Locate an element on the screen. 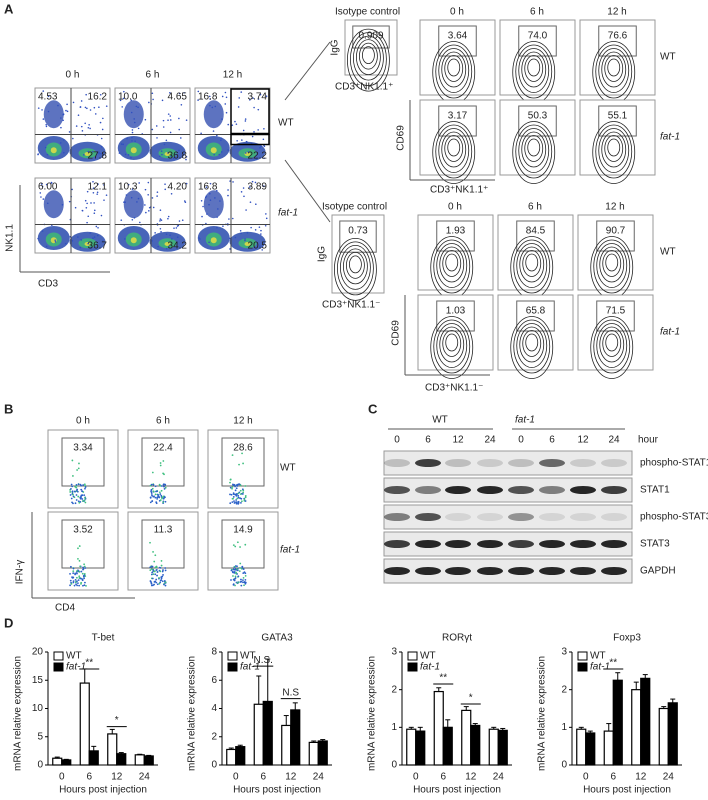 The image size is (708, 800). gate-value: 12.1 is located at coordinates (98, 187).